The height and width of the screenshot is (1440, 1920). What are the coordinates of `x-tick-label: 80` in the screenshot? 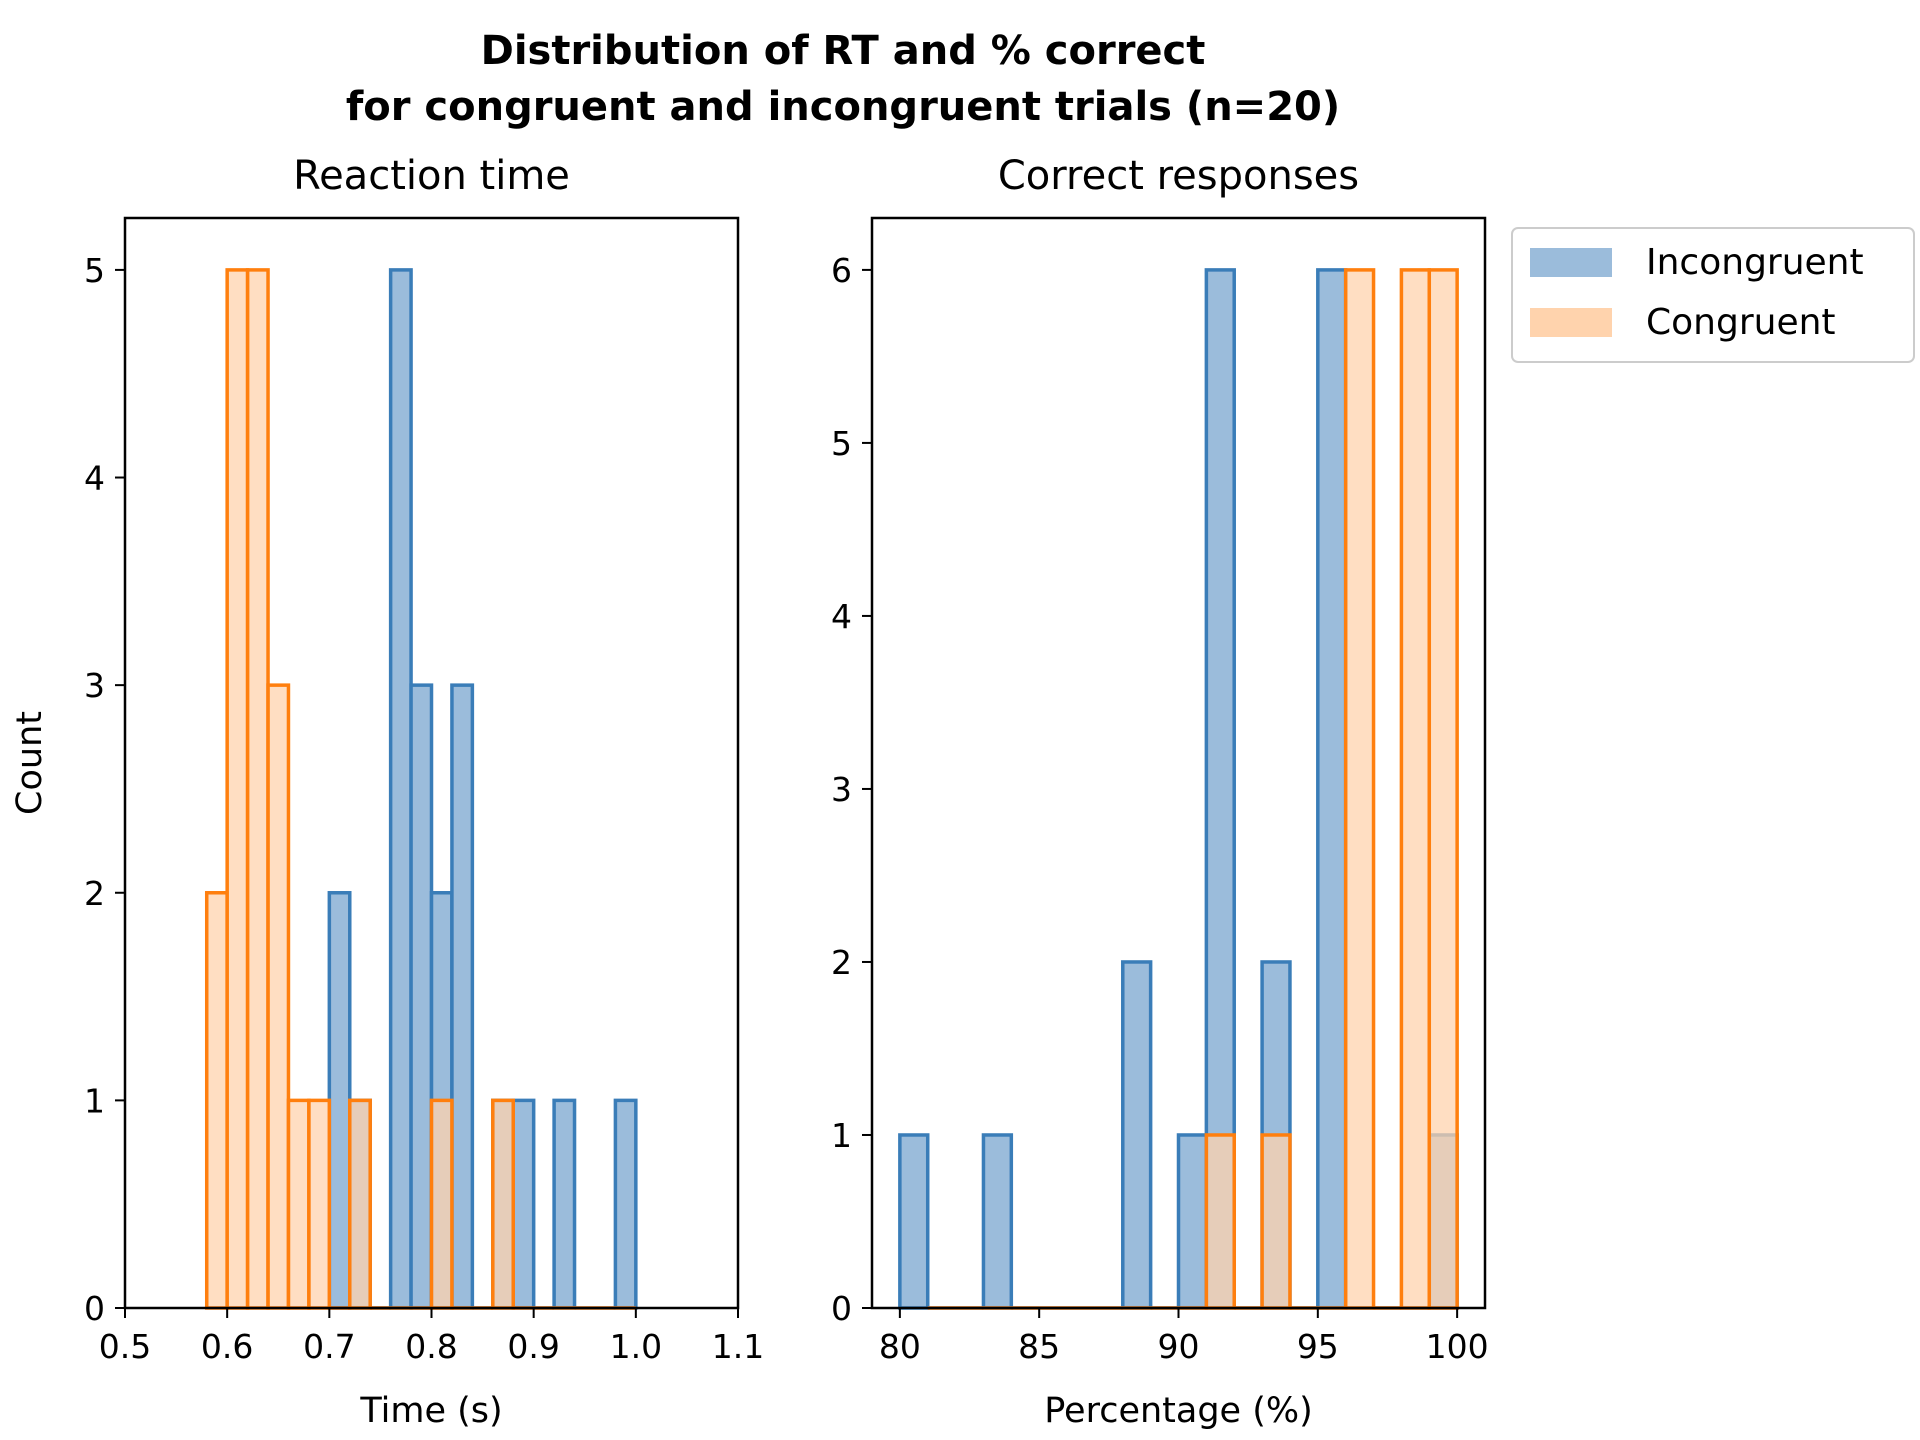 It's located at (900, 1346).